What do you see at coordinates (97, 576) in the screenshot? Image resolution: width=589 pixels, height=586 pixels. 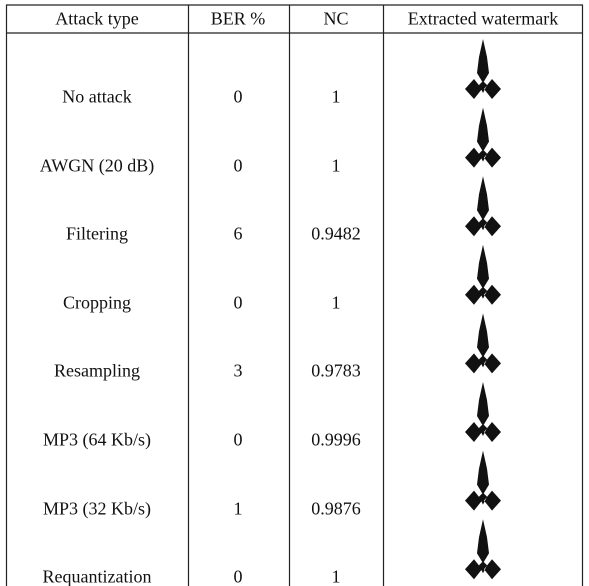 I see `attack-type: Requantization` at bounding box center [97, 576].